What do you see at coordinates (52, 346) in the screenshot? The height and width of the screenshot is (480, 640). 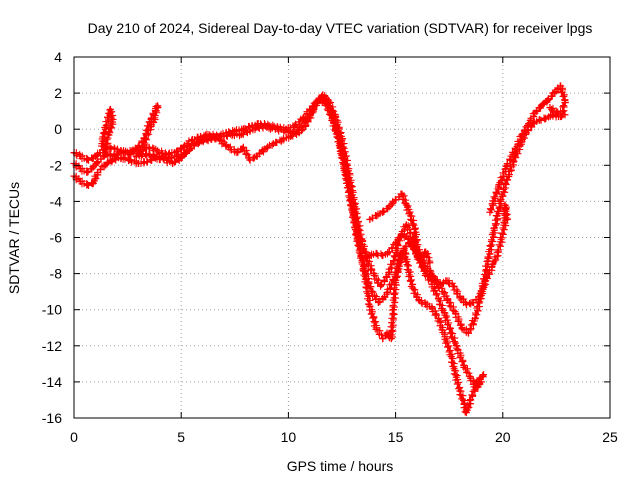 I see `y-tick-label: -12` at bounding box center [52, 346].